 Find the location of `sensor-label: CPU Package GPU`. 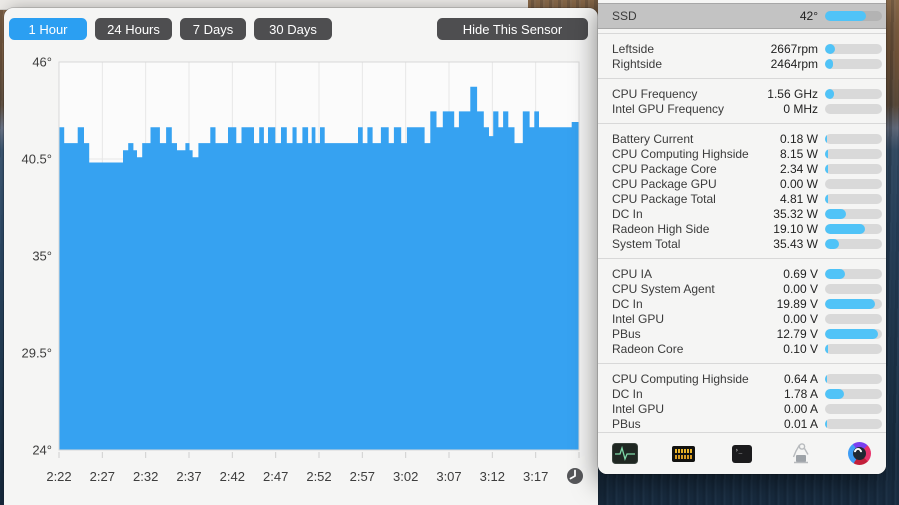

sensor-label: CPU Package GPU is located at coordinates (664, 183).